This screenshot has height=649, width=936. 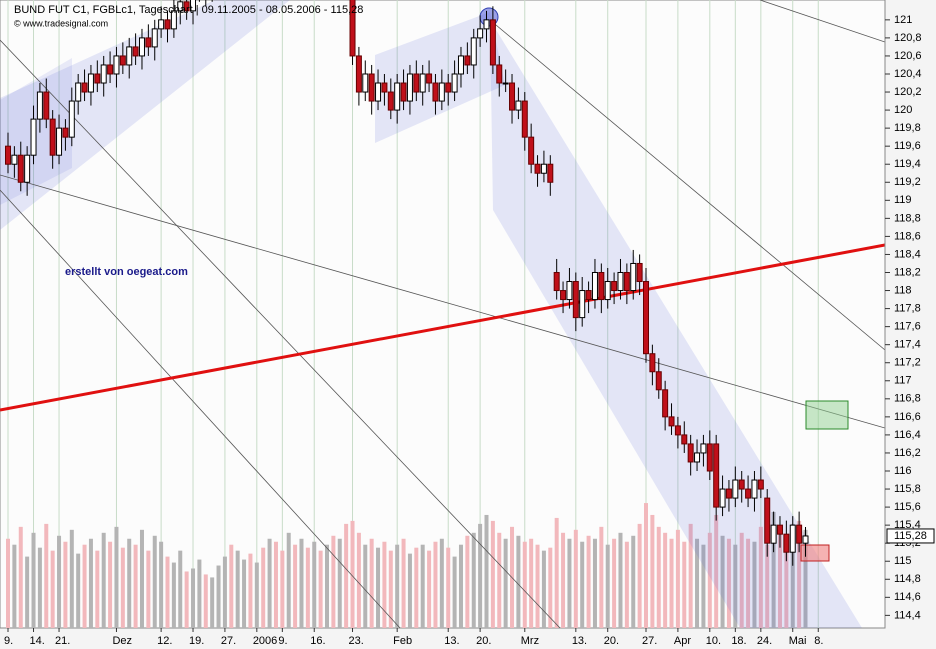 I want to click on y-tick-label: 119,2, so click(x=907, y=182).